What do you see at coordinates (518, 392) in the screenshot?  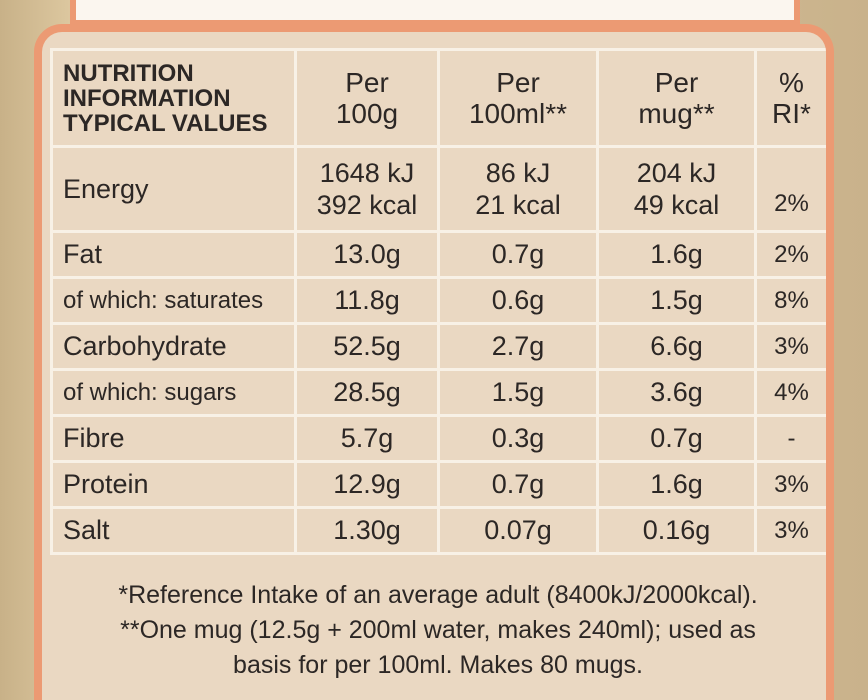 I see `value-per-100ml: 1.5g` at bounding box center [518, 392].